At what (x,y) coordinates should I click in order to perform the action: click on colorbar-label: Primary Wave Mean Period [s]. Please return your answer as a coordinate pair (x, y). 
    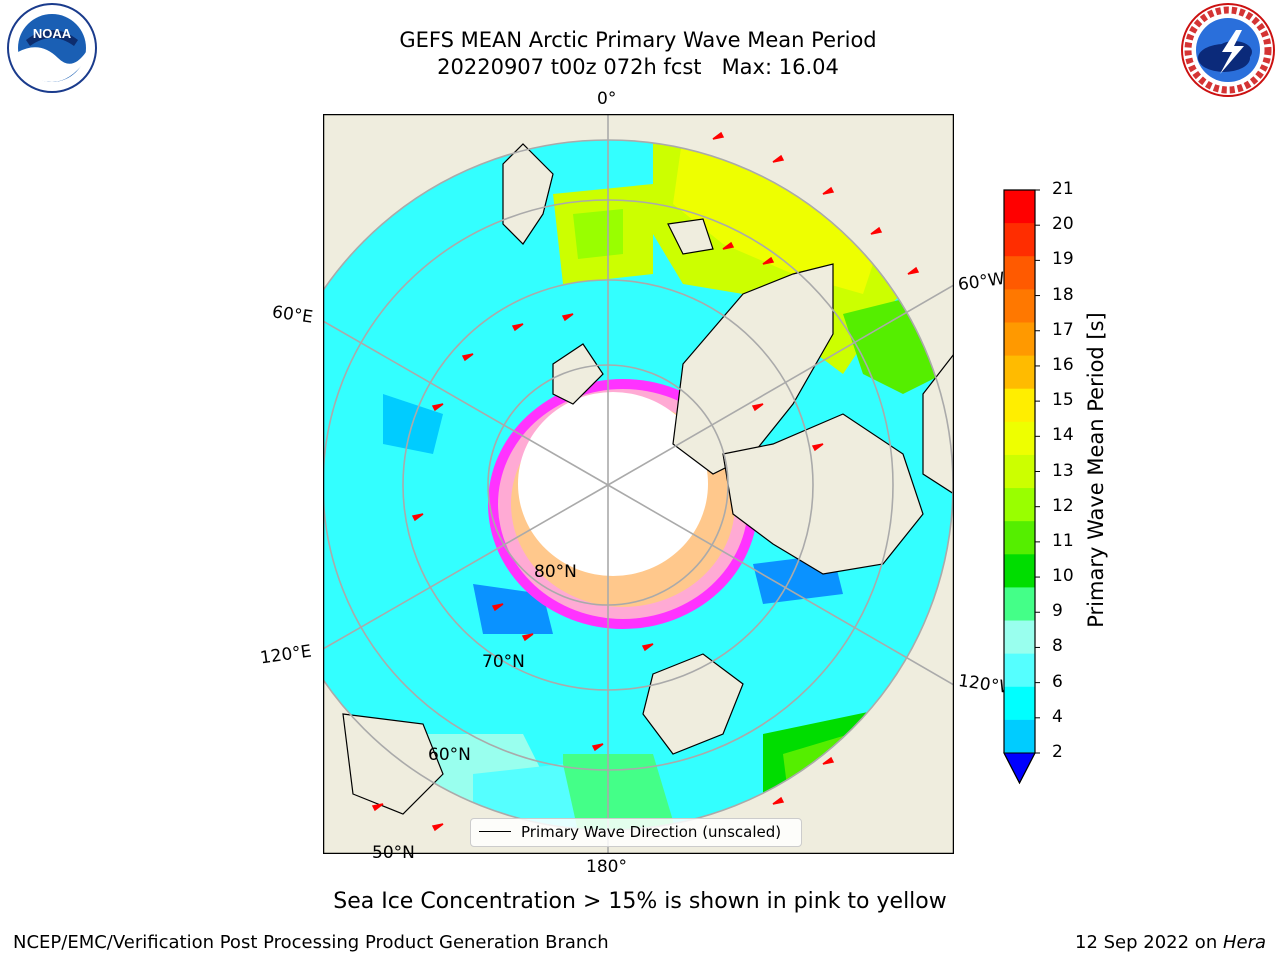
    Looking at the image, I should click on (1096, 470).